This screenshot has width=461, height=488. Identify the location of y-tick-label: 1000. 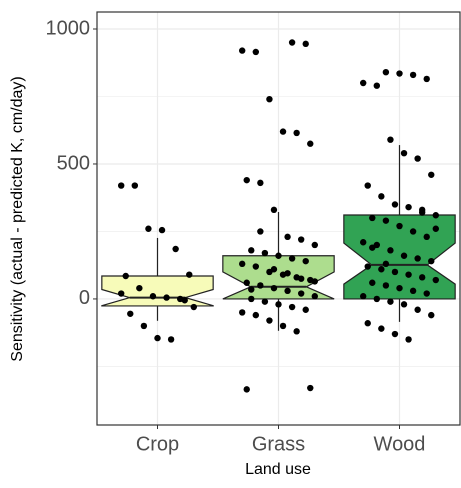
(68, 28).